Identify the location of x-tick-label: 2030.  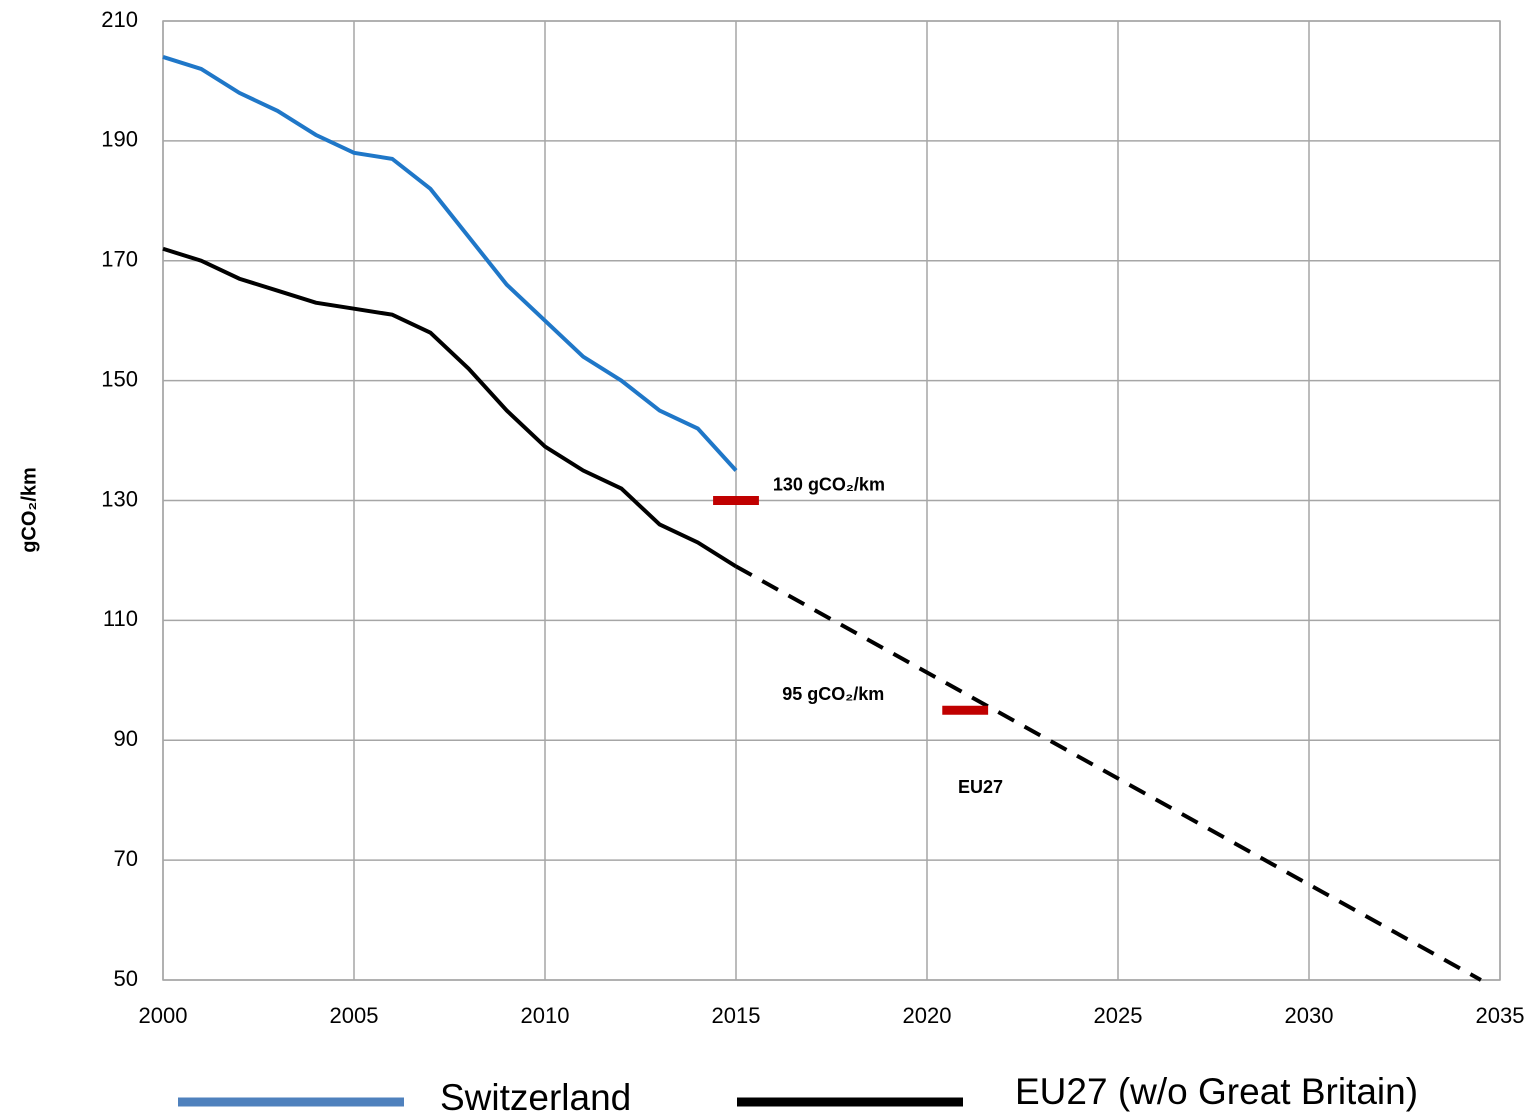
(1309, 1015).